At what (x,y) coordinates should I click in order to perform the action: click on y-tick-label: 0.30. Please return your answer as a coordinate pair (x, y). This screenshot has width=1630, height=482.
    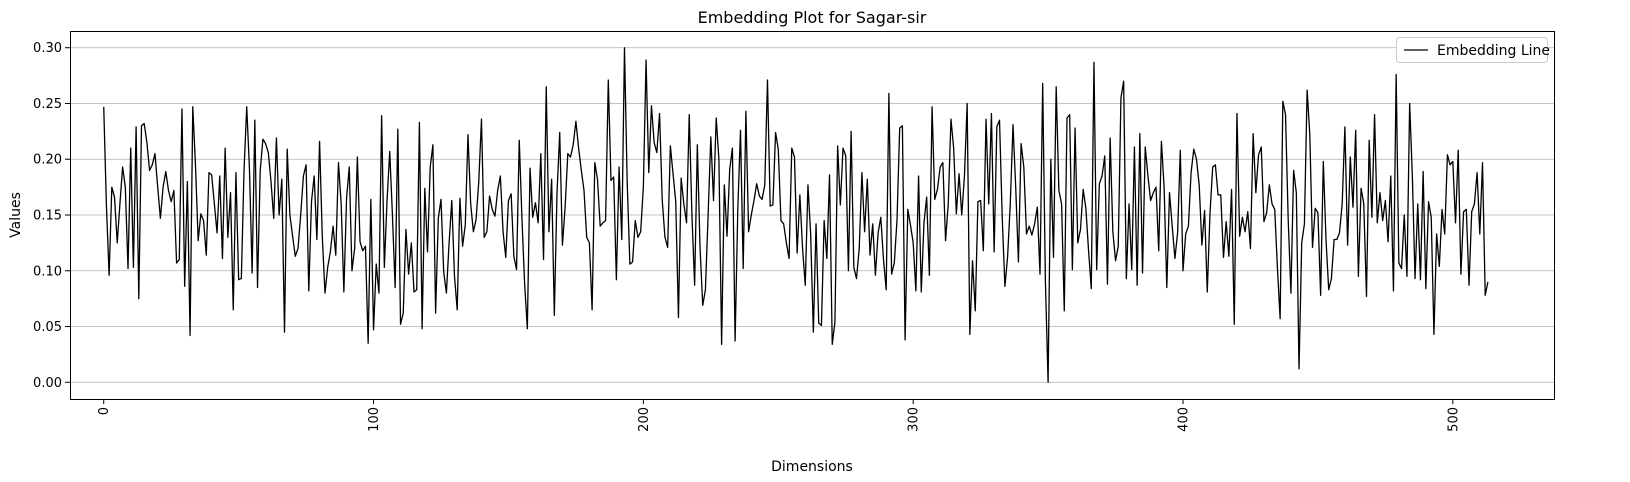
    Looking at the image, I should click on (47, 48).